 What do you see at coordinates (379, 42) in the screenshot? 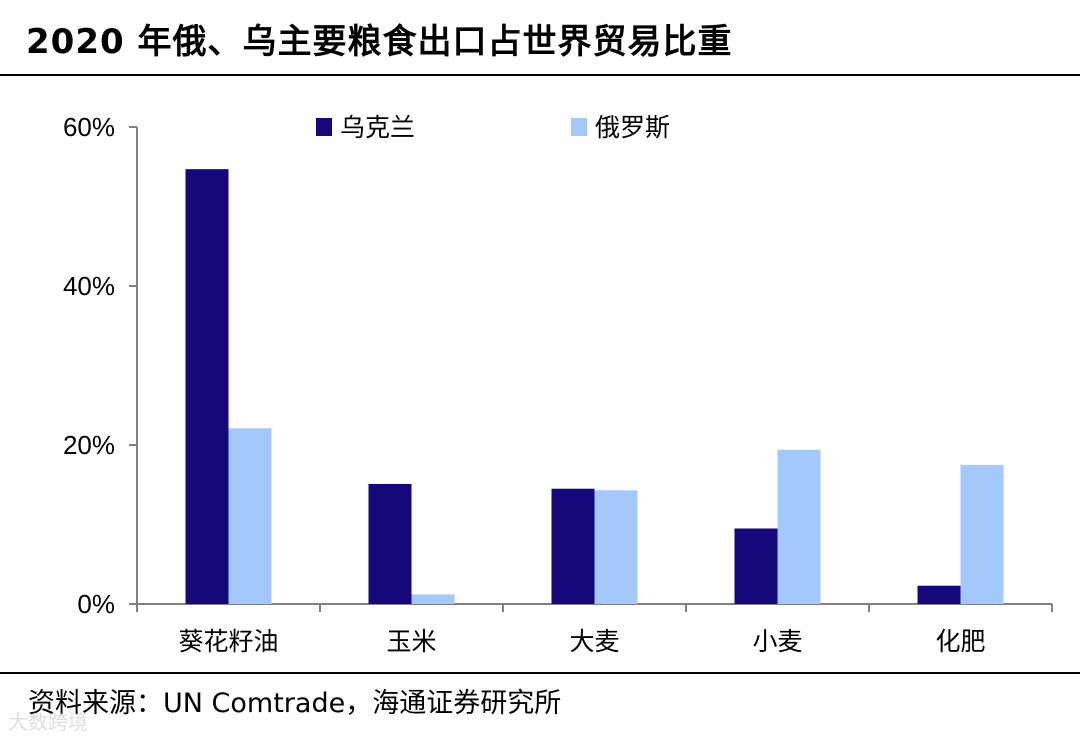
I see `chart-title: 2020 年俄、乌主要粮食出口占世界贸易比重` at bounding box center [379, 42].